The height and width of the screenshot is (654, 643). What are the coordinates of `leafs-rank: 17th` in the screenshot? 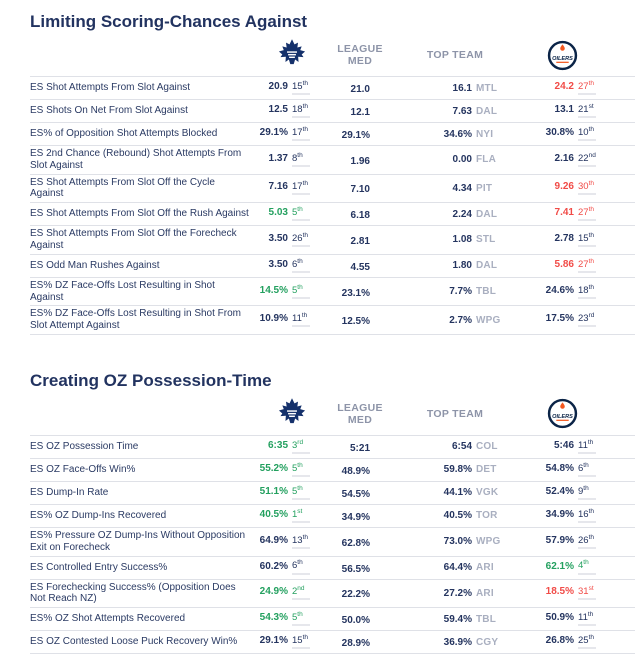 It's located at (303, 188).